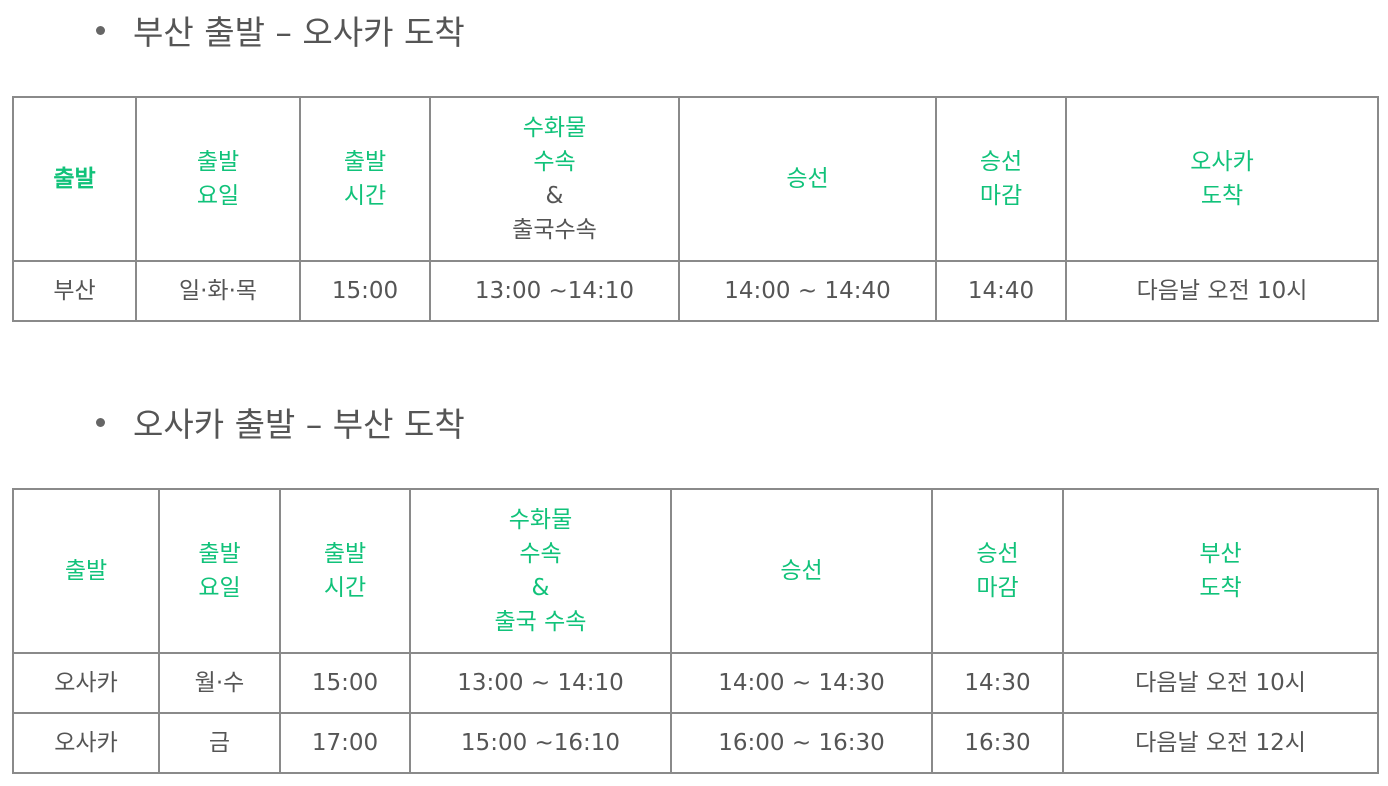 This screenshot has width=1388, height=786. I want to click on cell-arrival: 다음날 오전 12시, so click(1220, 743).